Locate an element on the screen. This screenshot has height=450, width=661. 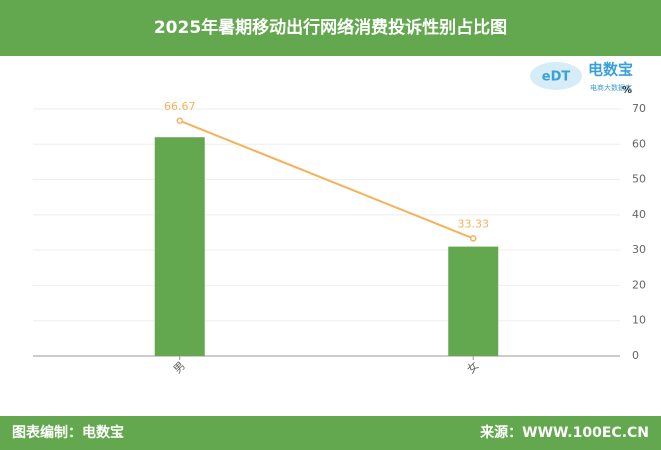
logo-tagline: 电商大数据库 is located at coordinates (611, 87).